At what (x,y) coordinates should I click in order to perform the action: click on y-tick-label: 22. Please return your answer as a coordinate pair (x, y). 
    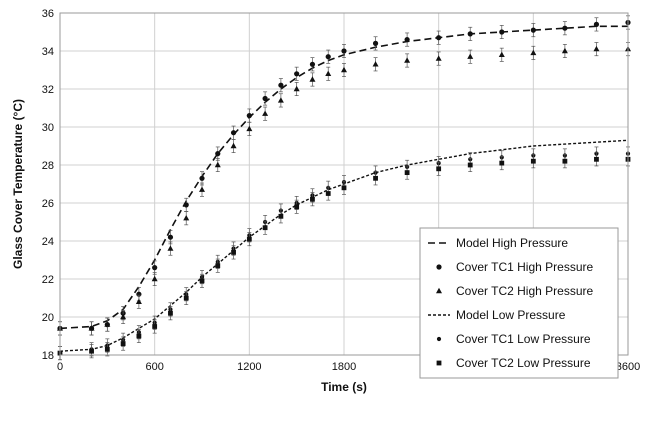
    Looking at the image, I should click on (48, 280).